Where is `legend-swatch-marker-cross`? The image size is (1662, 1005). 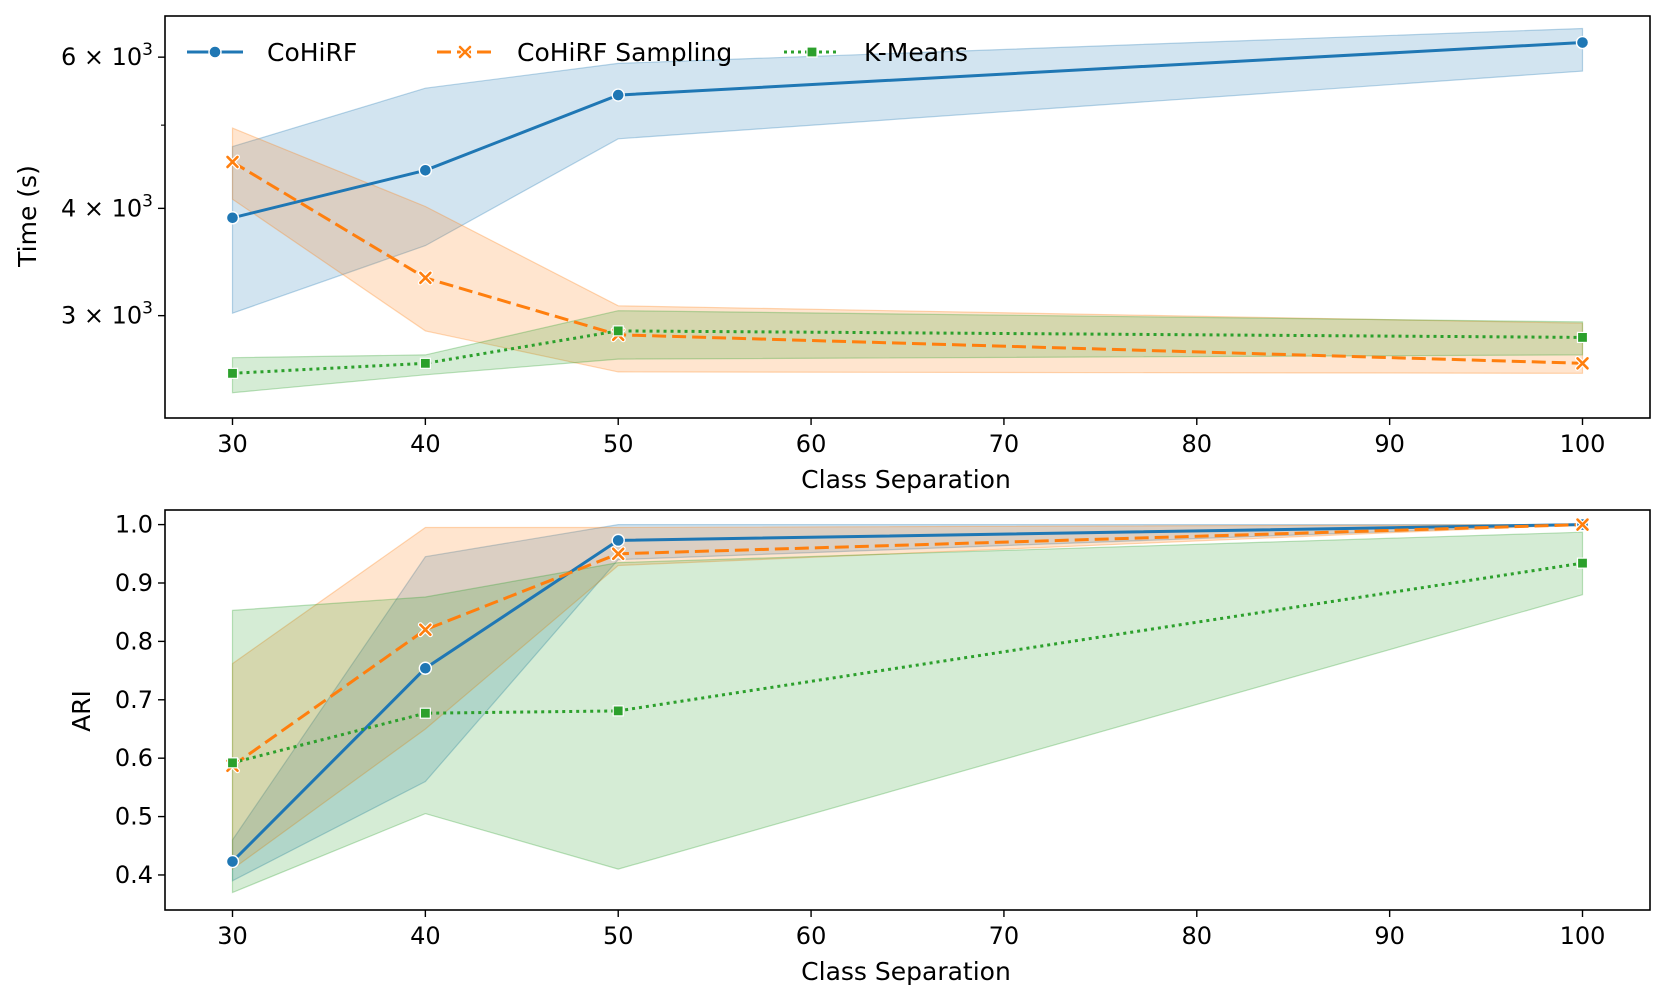
legend-swatch-marker-cross is located at coordinates (465, 52).